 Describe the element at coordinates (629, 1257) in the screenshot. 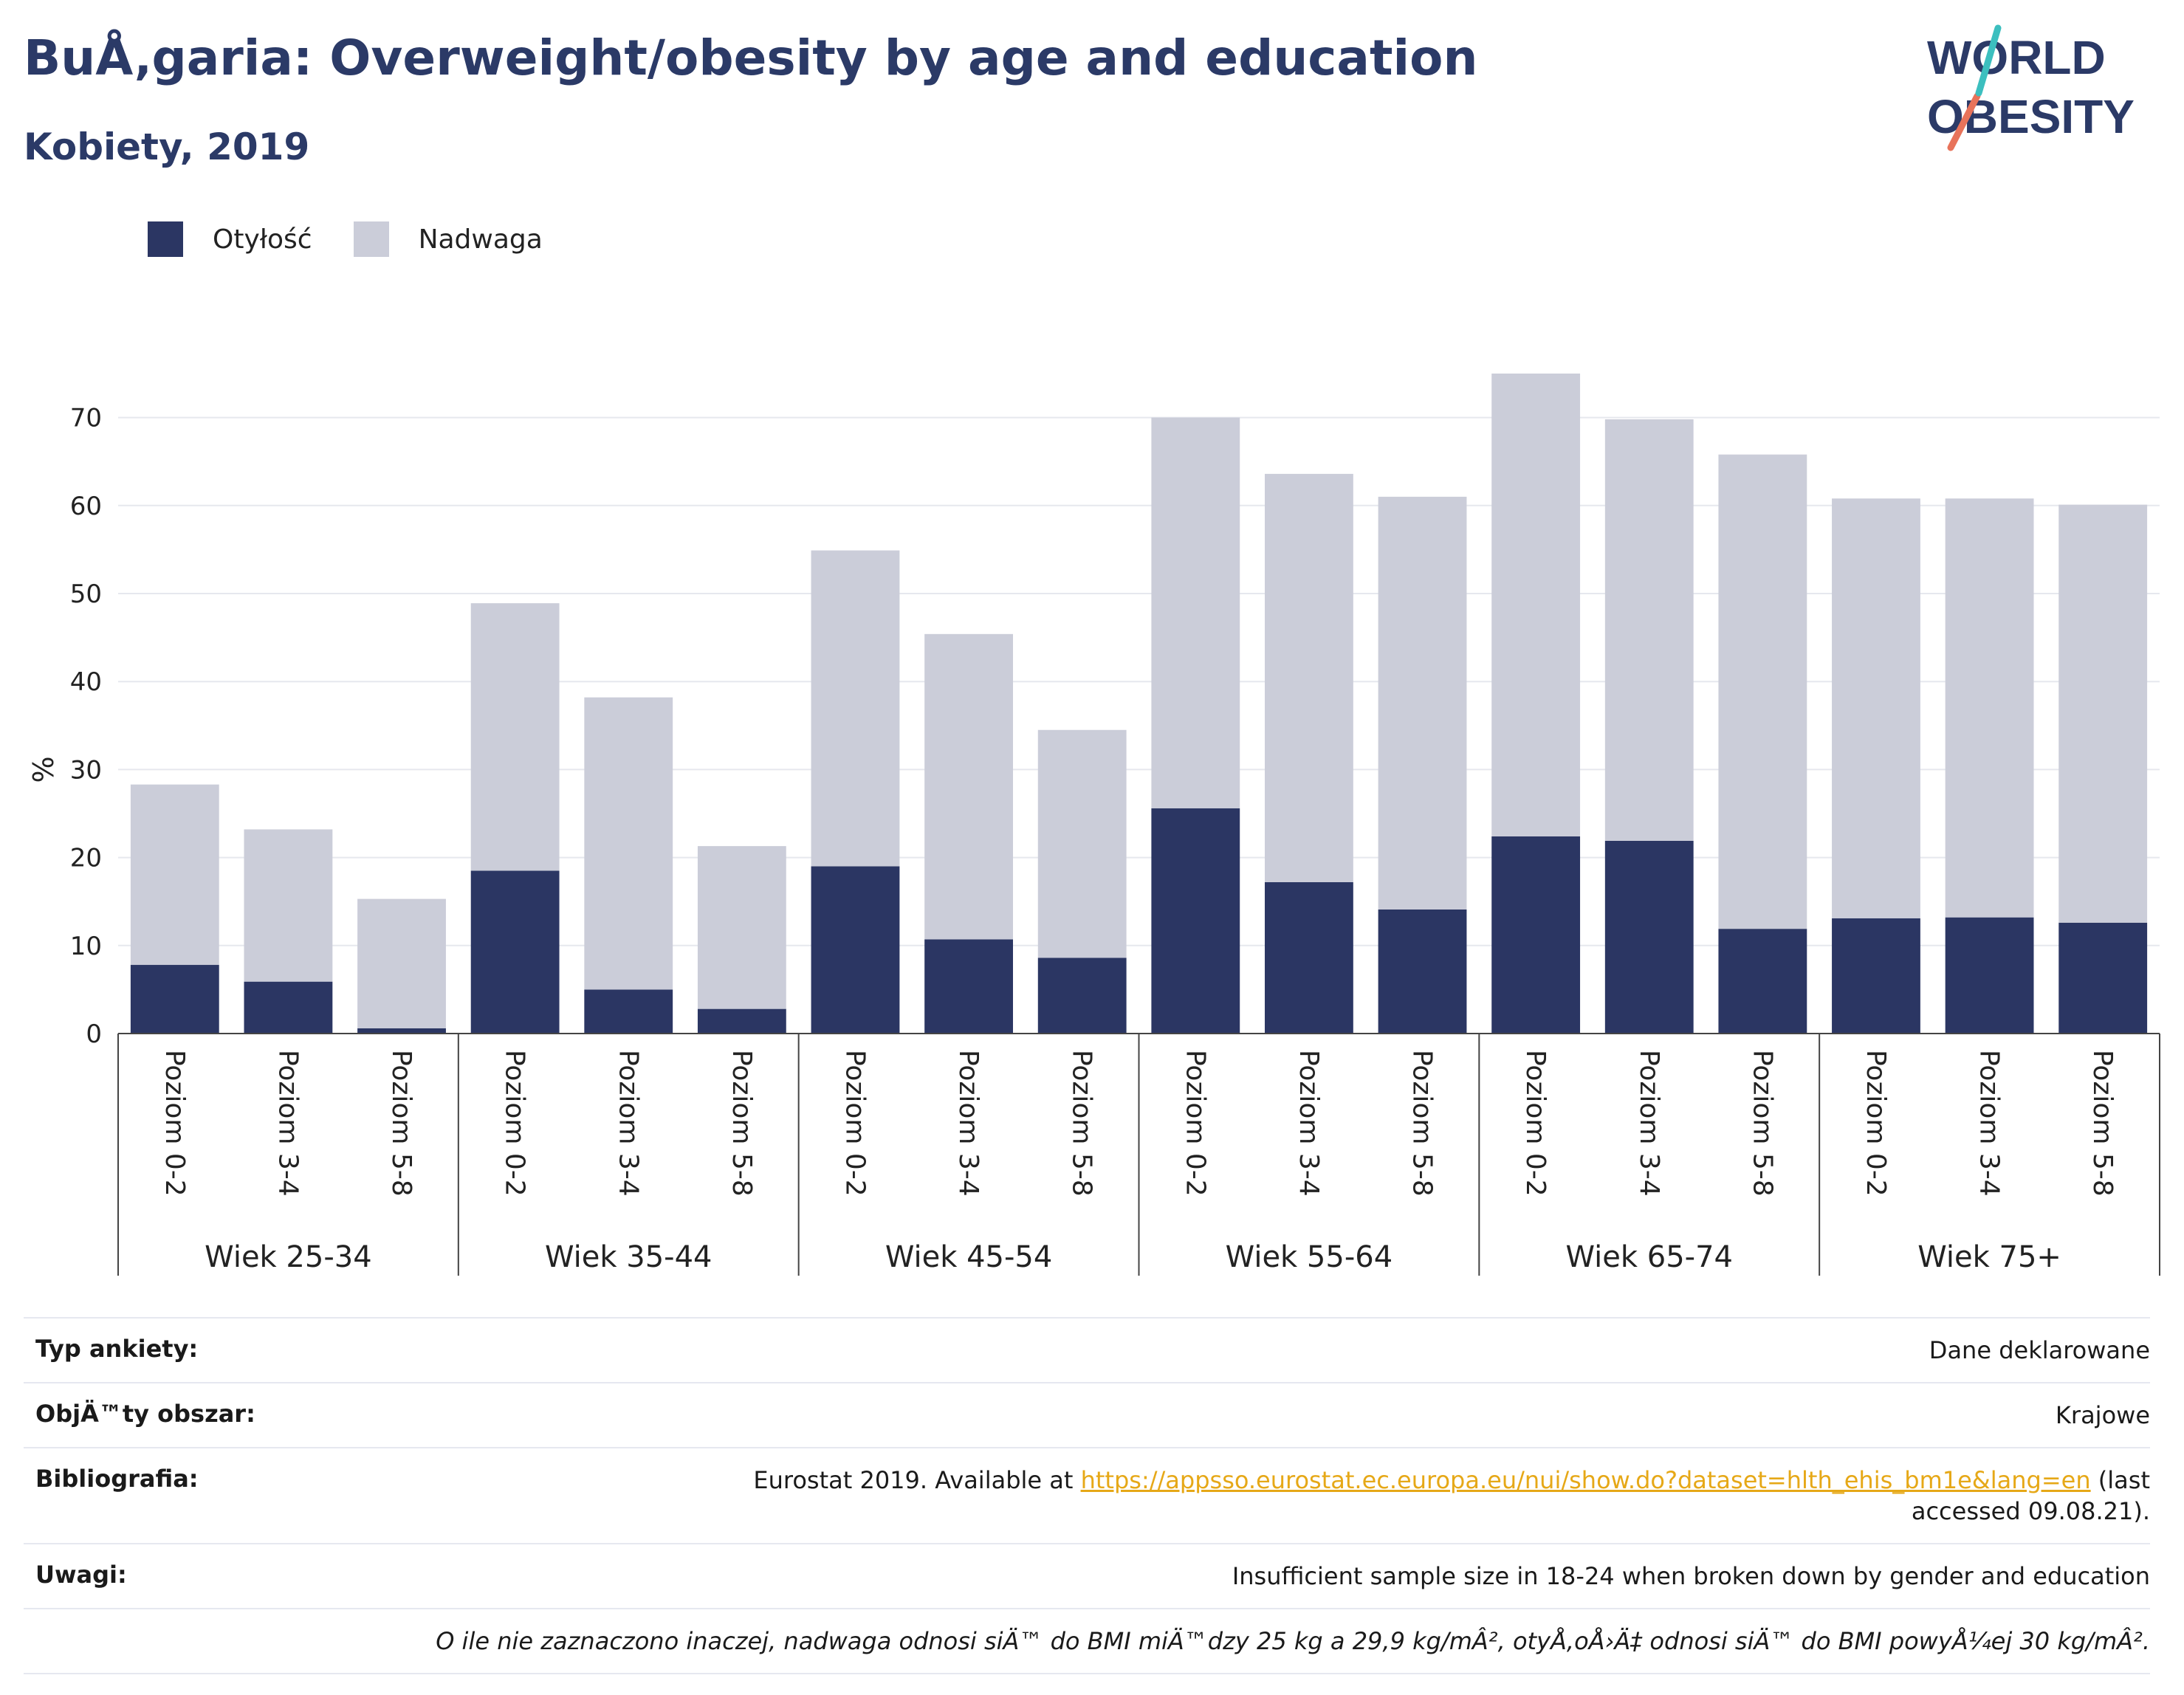

I see `group-label: Wiek 35-44` at that location.